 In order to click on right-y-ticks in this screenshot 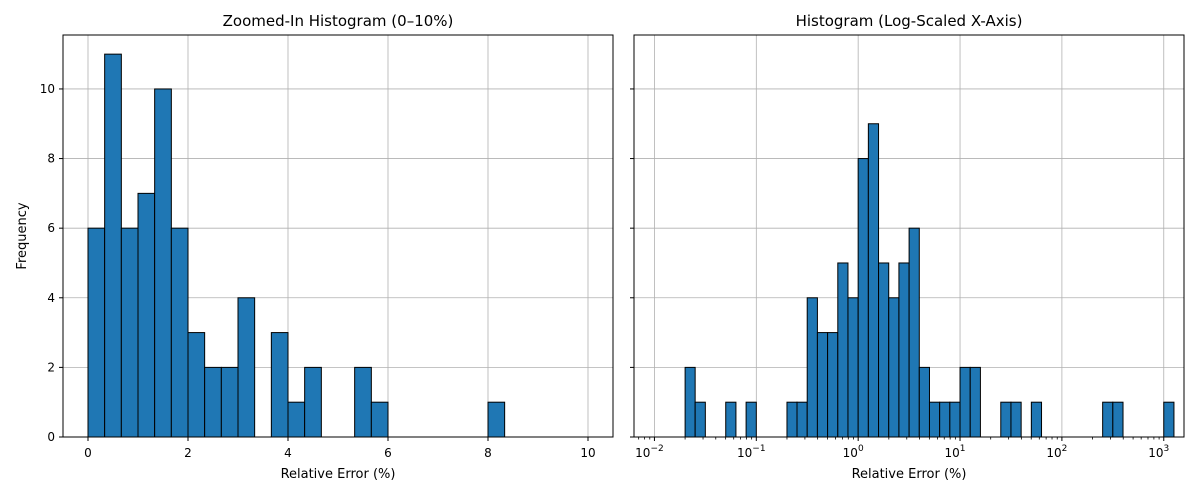, I will do `click(632, 263)`.